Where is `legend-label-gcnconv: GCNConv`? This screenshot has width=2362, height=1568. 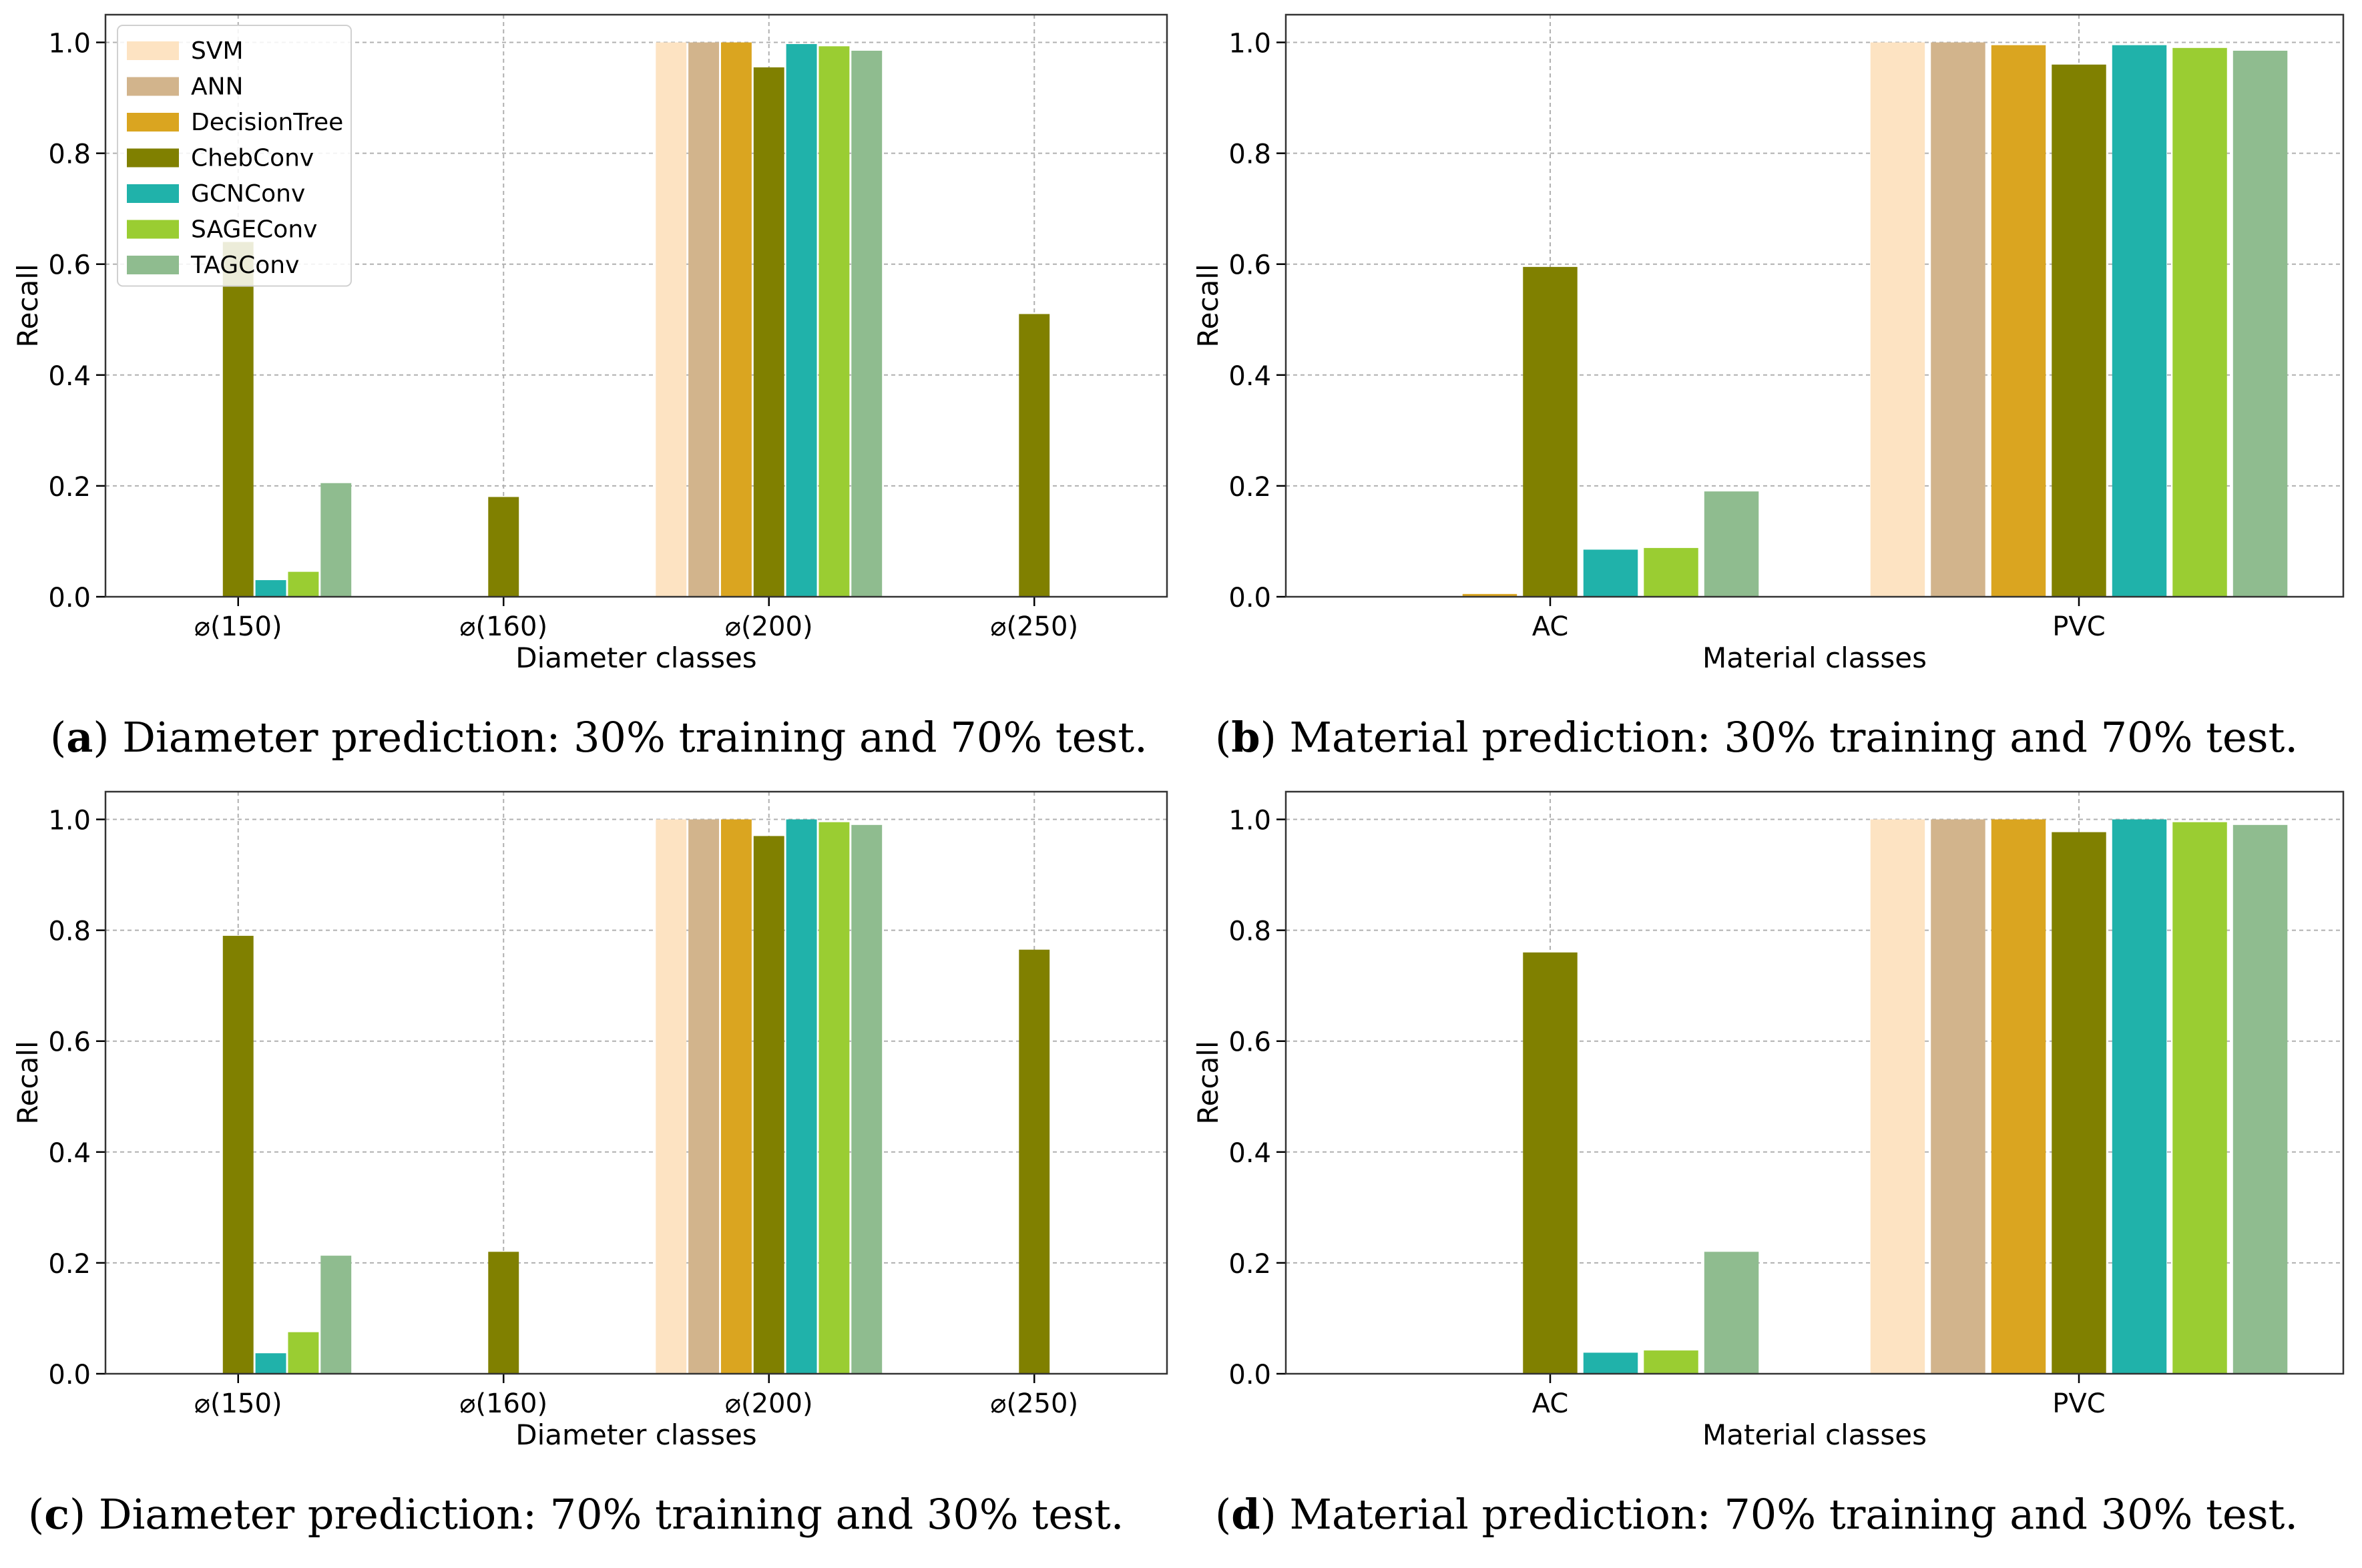
legend-label-gcnconv: GCNConv is located at coordinates (248, 194).